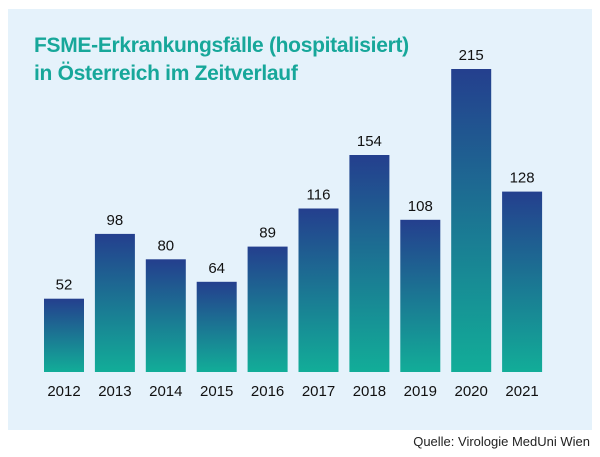 The height and width of the screenshot is (457, 600). Describe the element at coordinates (318, 290) in the screenshot. I see `bar-2017` at that location.